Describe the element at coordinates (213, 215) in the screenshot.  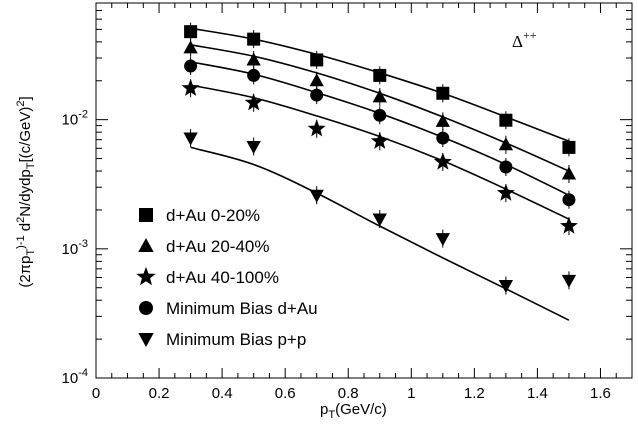
I see `legend-label: d+Au 0-20%` at that location.